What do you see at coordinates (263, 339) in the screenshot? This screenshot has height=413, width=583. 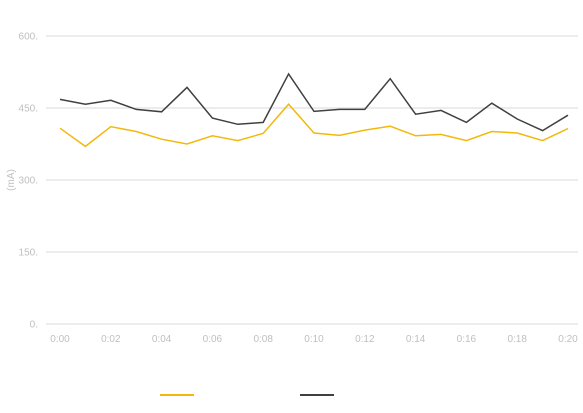 I see `x-tick-label: 0:08` at bounding box center [263, 339].